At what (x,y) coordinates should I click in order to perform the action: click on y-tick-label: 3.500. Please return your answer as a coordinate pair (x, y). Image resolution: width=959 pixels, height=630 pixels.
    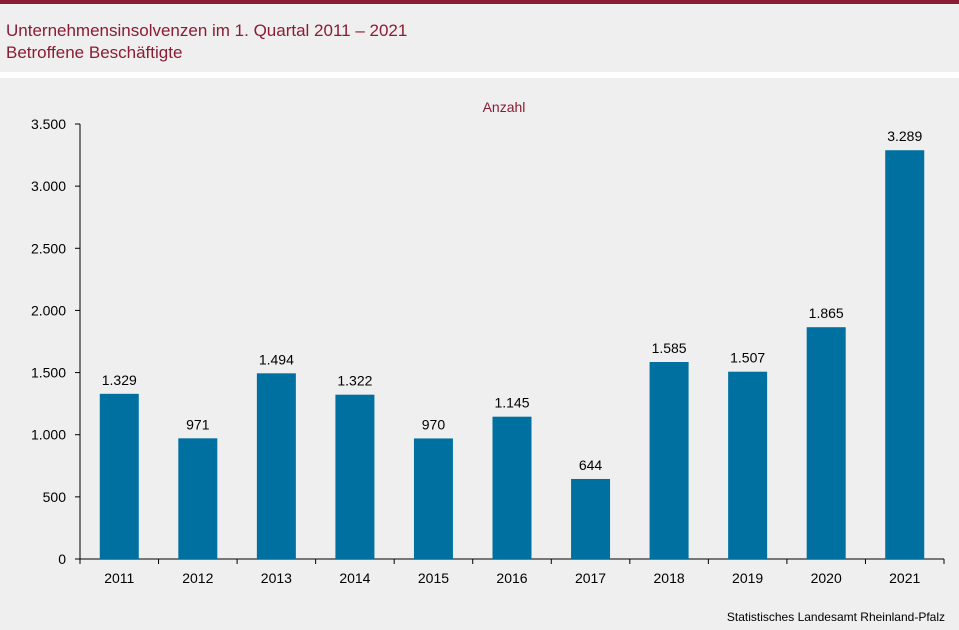
    Looking at the image, I should click on (48, 124).